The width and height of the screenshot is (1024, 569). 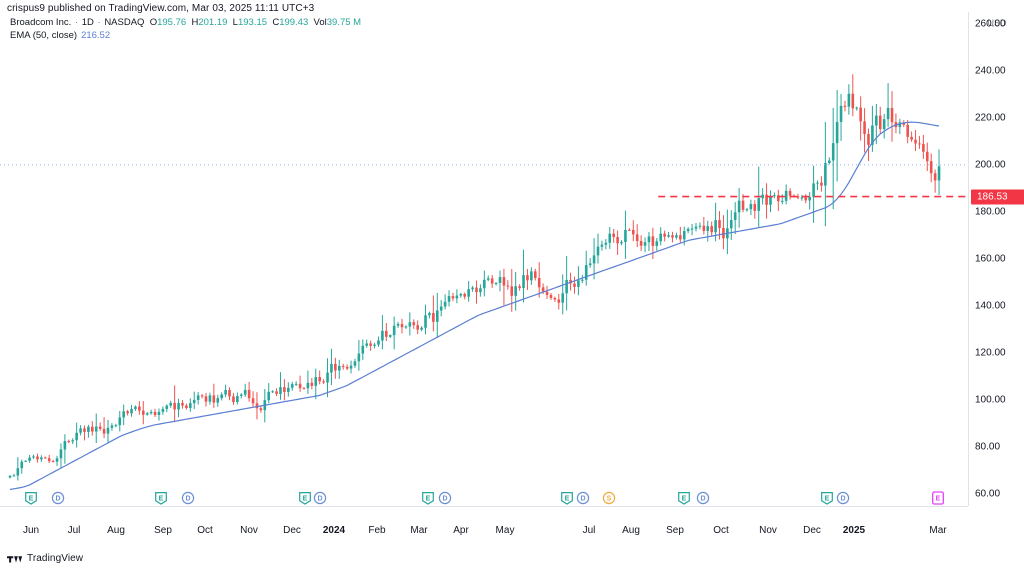 I want to click on price-tick: 80.00, so click(x=988, y=447).